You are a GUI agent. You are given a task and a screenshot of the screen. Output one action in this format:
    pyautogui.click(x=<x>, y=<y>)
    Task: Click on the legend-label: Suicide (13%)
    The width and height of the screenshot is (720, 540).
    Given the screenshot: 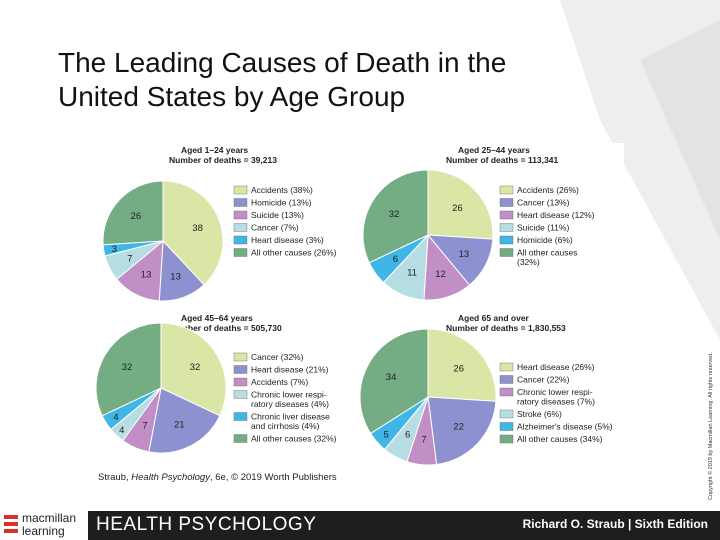 What is the action you would take?
    pyautogui.click(x=277, y=215)
    